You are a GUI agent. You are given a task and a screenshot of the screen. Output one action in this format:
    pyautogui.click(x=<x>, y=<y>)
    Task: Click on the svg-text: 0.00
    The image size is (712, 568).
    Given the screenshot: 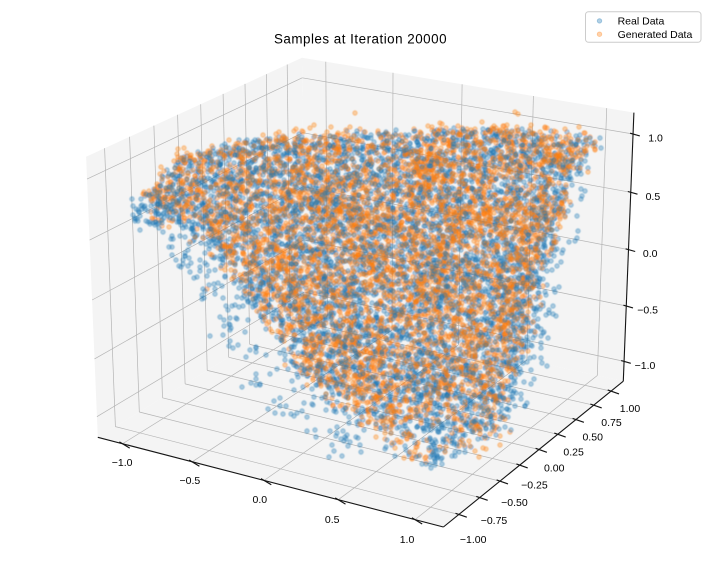 What is the action you would take?
    pyautogui.click(x=554, y=469)
    